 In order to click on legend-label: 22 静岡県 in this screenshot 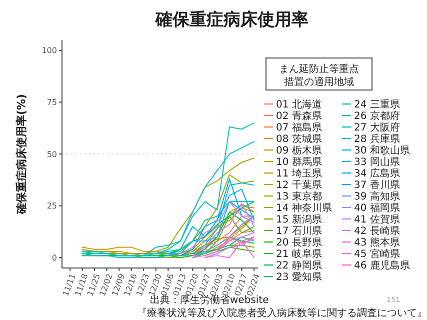, I will do `click(299, 266)`.